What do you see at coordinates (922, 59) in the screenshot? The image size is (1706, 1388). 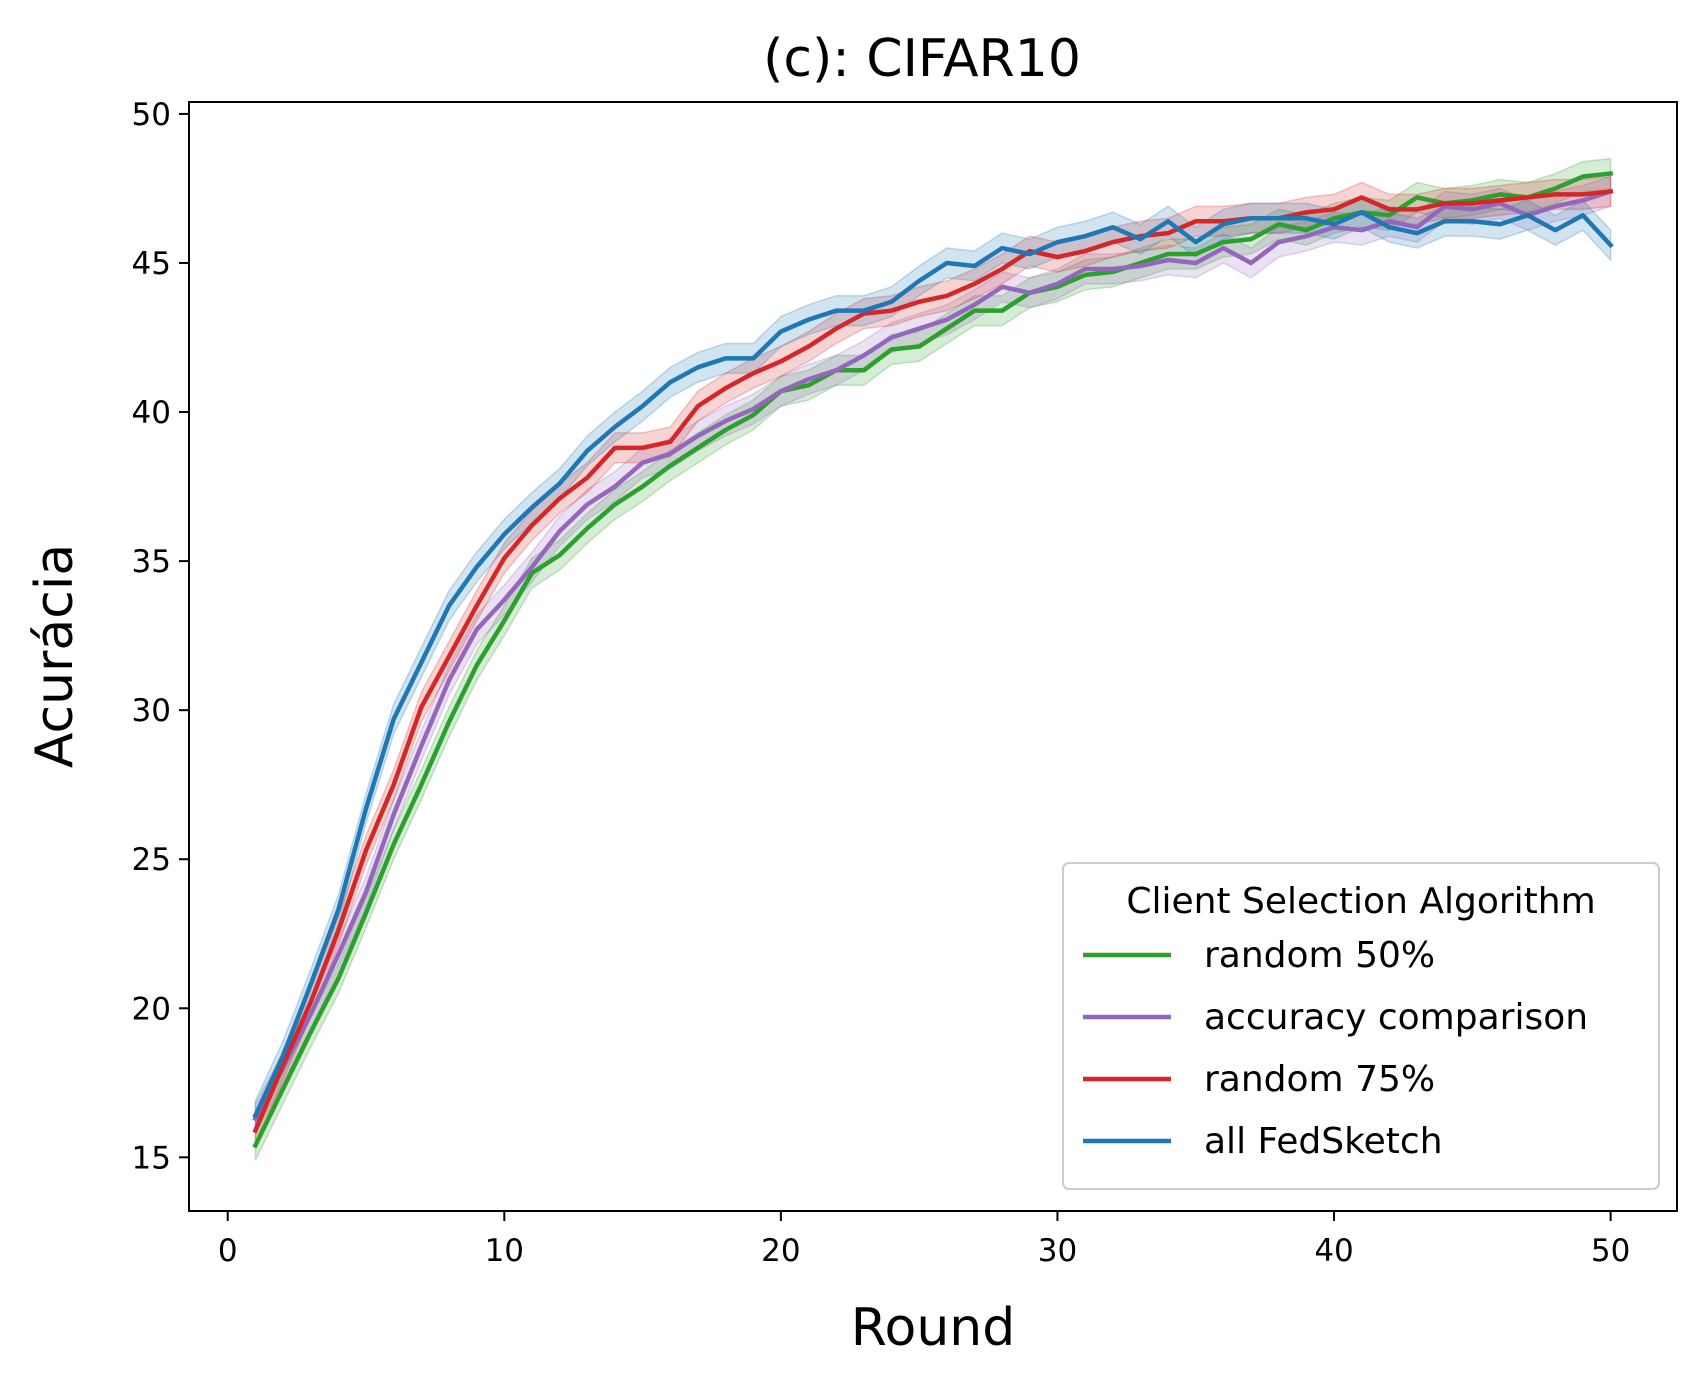 I see `chart-title: (c): CIFAR10` at bounding box center [922, 59].